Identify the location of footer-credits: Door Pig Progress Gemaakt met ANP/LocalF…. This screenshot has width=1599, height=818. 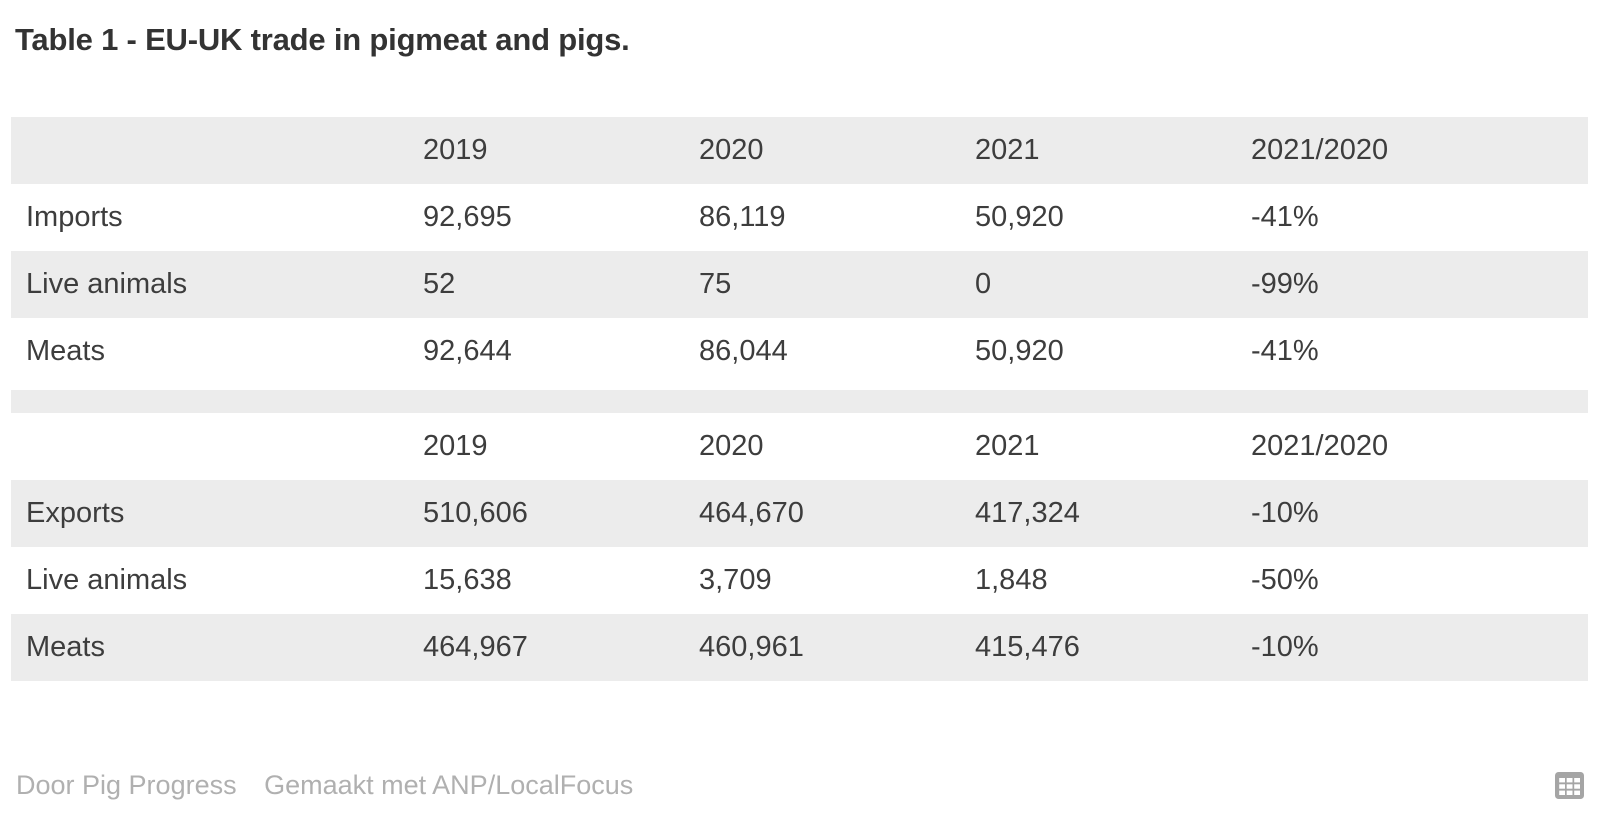
(324, 785).